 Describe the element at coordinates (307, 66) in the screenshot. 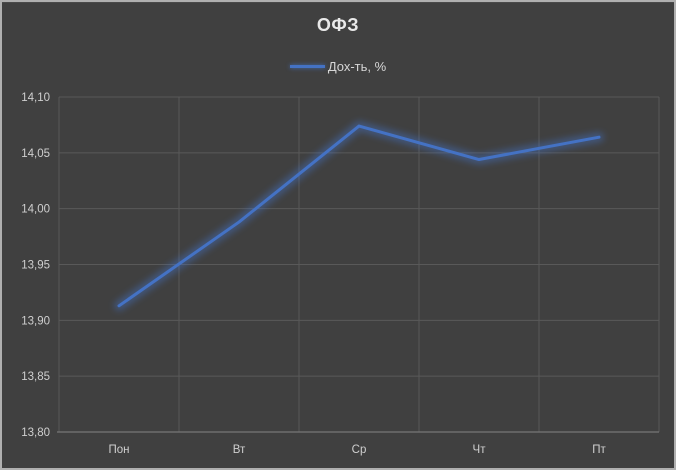

I see `legend-line-icon` at that location.